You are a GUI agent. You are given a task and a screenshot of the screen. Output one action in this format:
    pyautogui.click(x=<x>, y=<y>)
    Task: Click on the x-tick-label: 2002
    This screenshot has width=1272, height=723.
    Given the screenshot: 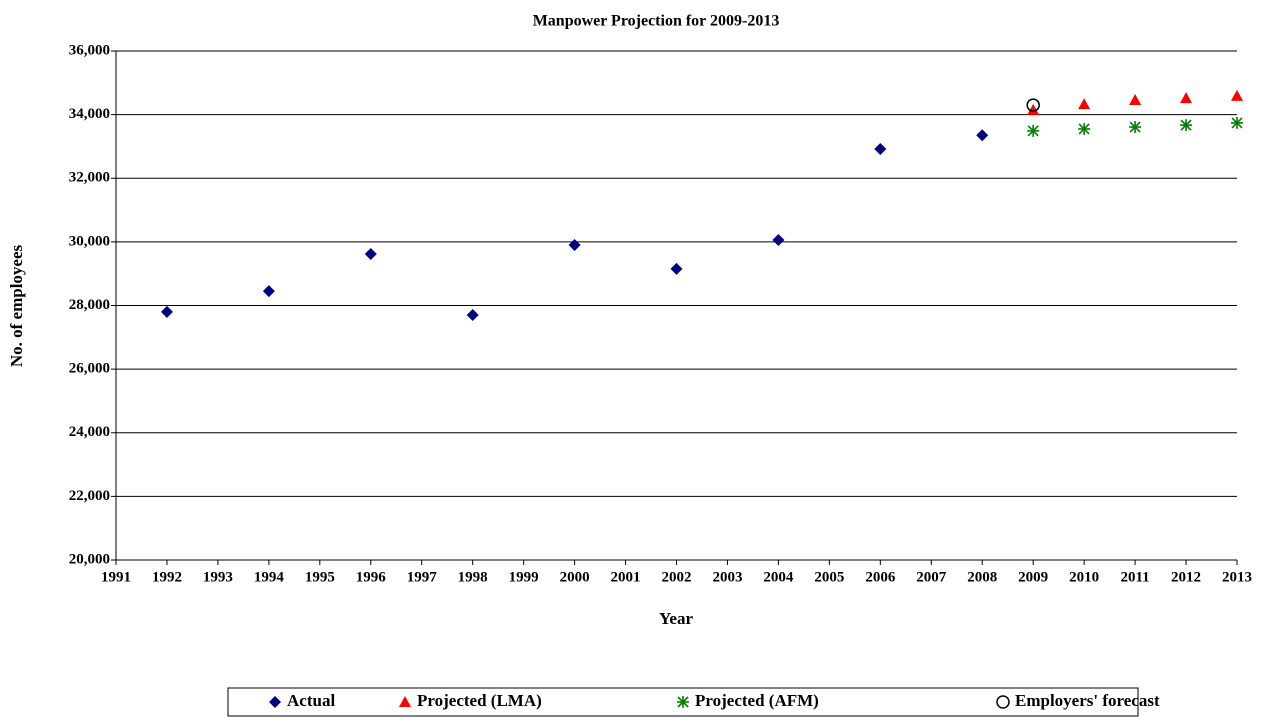 What is the action you would take?
    pyautogui.click(x=677, y=577)
    